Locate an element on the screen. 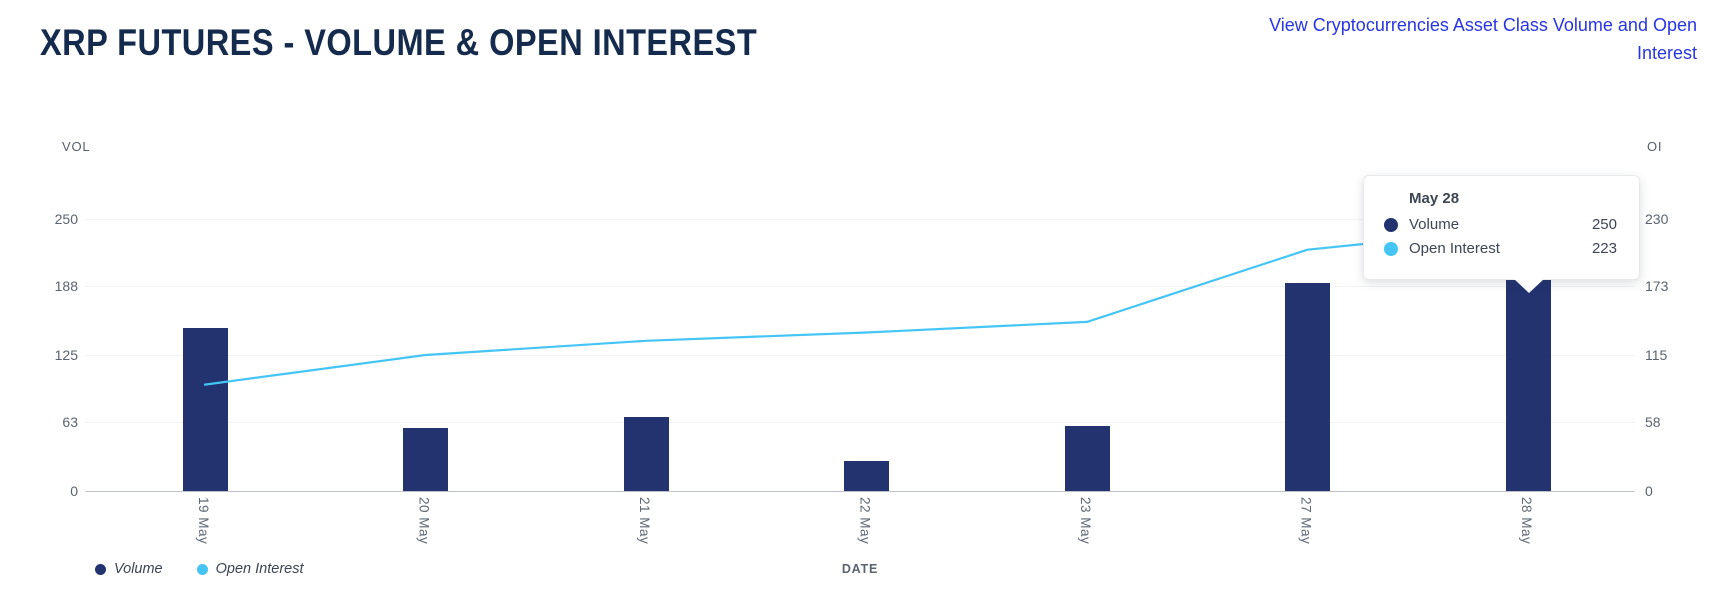 This screenshot has height=598, width=1727. legend-item-open-interest: Open Interest is located at coordinates (250, 569).